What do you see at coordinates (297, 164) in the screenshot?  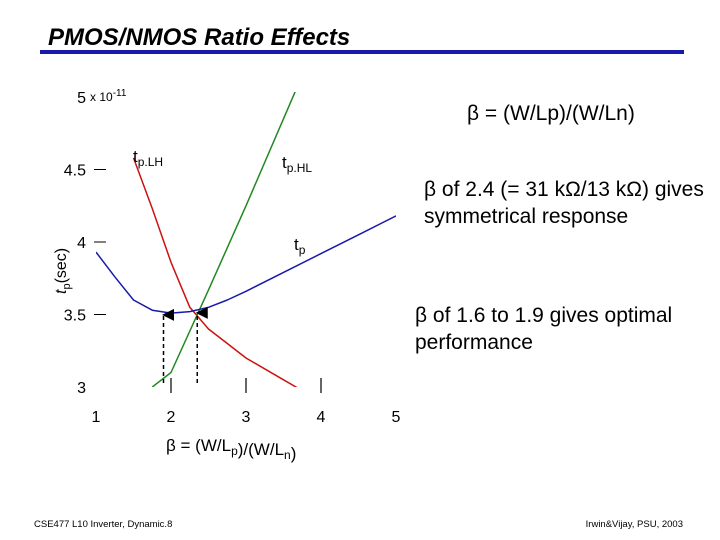 I see `curve-label-tpHL: tp.HL` at bounding box center [297, 164].